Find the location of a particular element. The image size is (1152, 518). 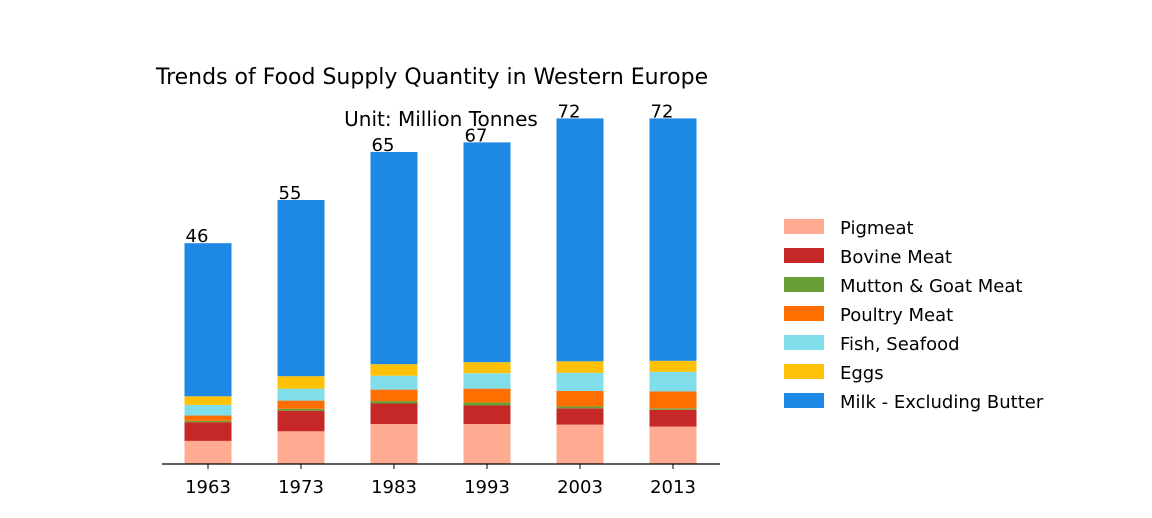

total-label-1: 55 is located at coordinates (290, 193).